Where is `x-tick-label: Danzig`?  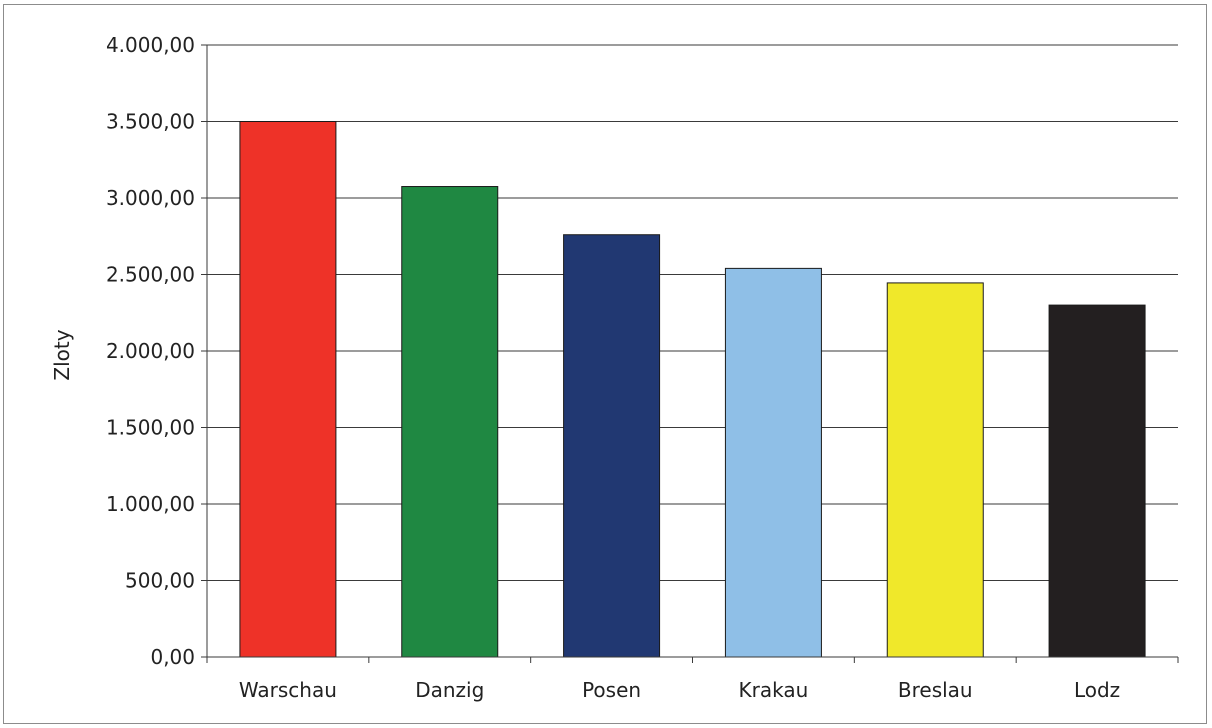 x-tick-label: Danzig is located at coordinates (449, 690).